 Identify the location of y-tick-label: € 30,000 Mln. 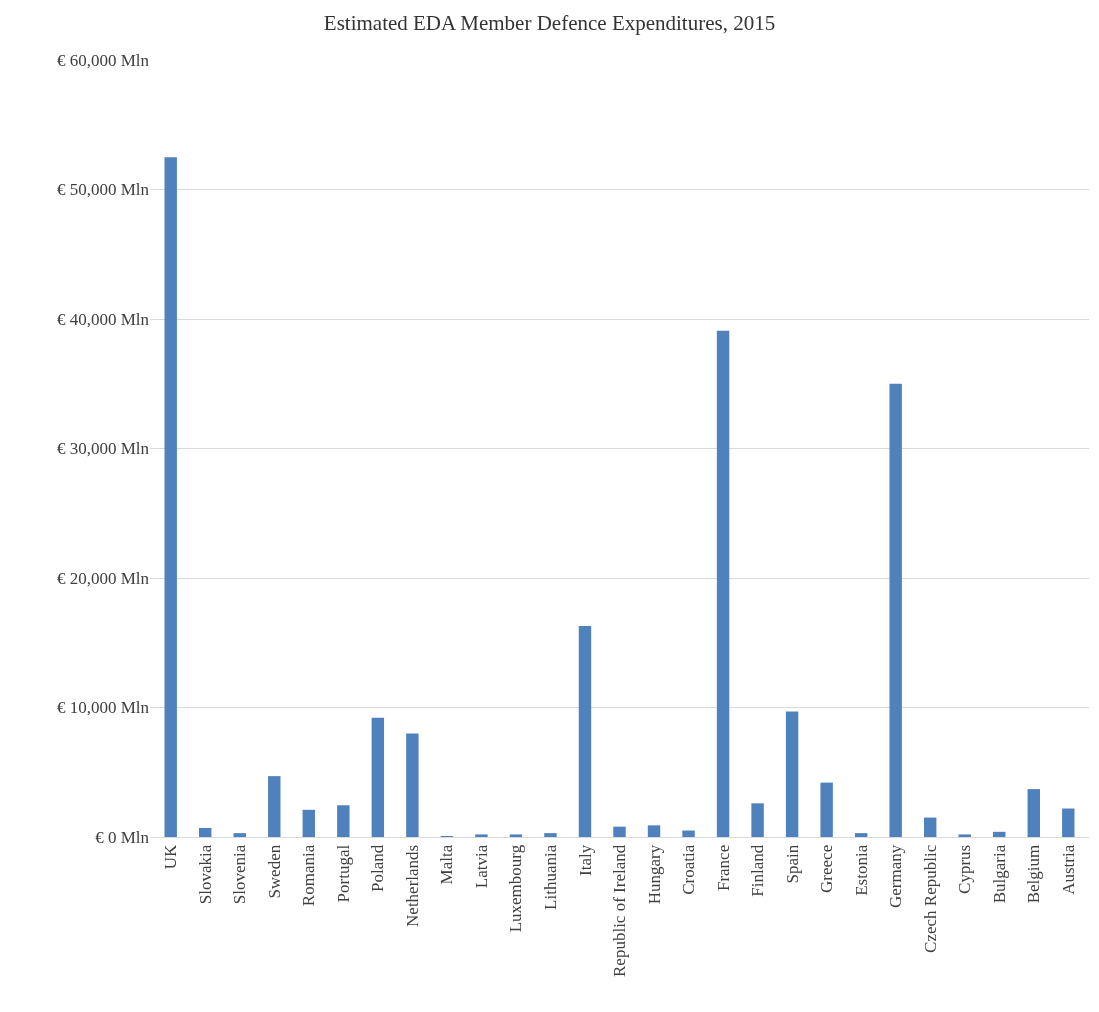
(103, 449).